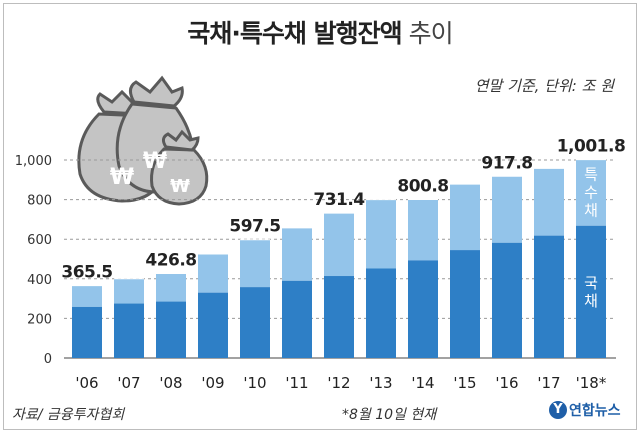  I want to click on footnote: *8월 10일 현재, so click(389, 415).